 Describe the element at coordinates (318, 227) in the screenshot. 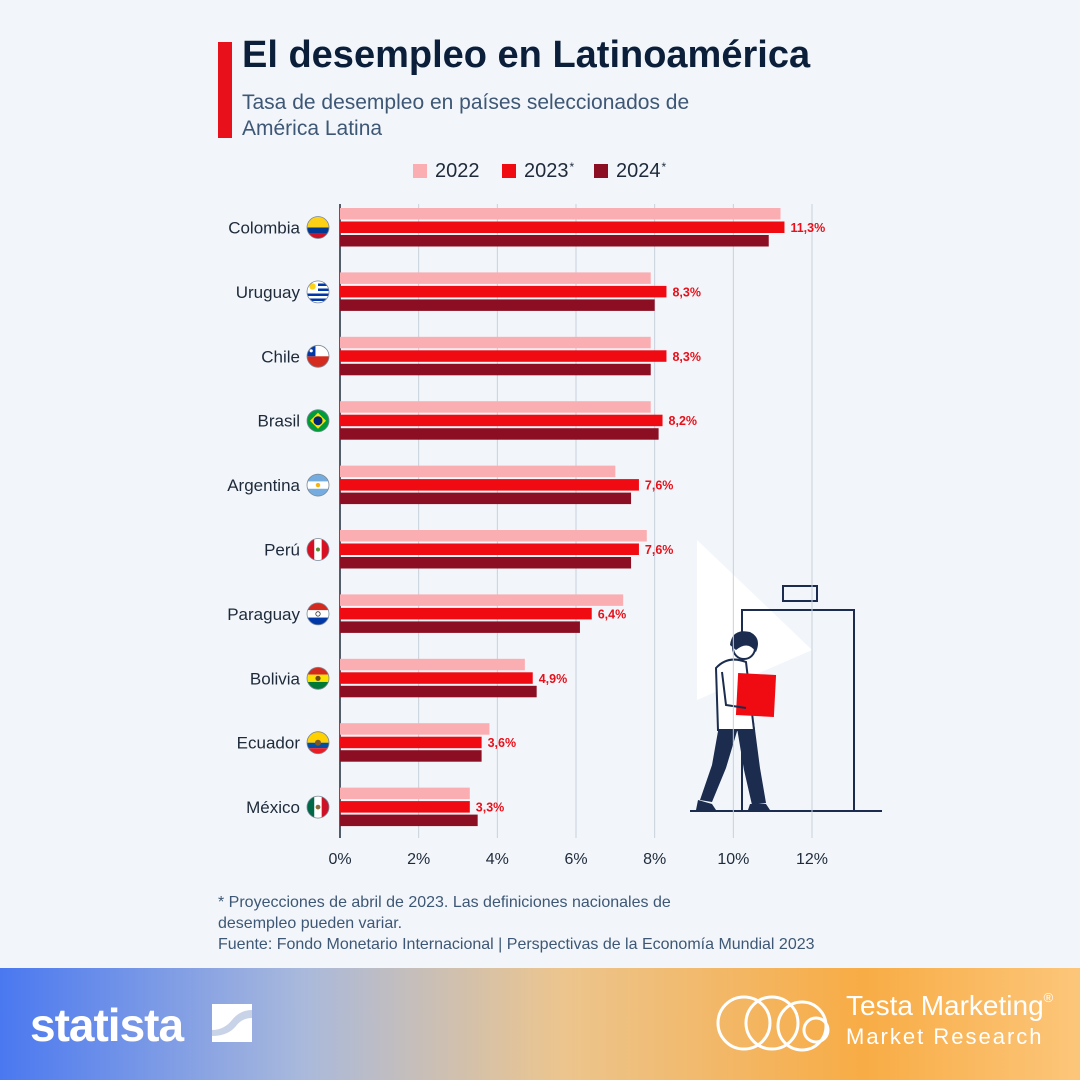

I see `colombia-flag-icon` at that location.